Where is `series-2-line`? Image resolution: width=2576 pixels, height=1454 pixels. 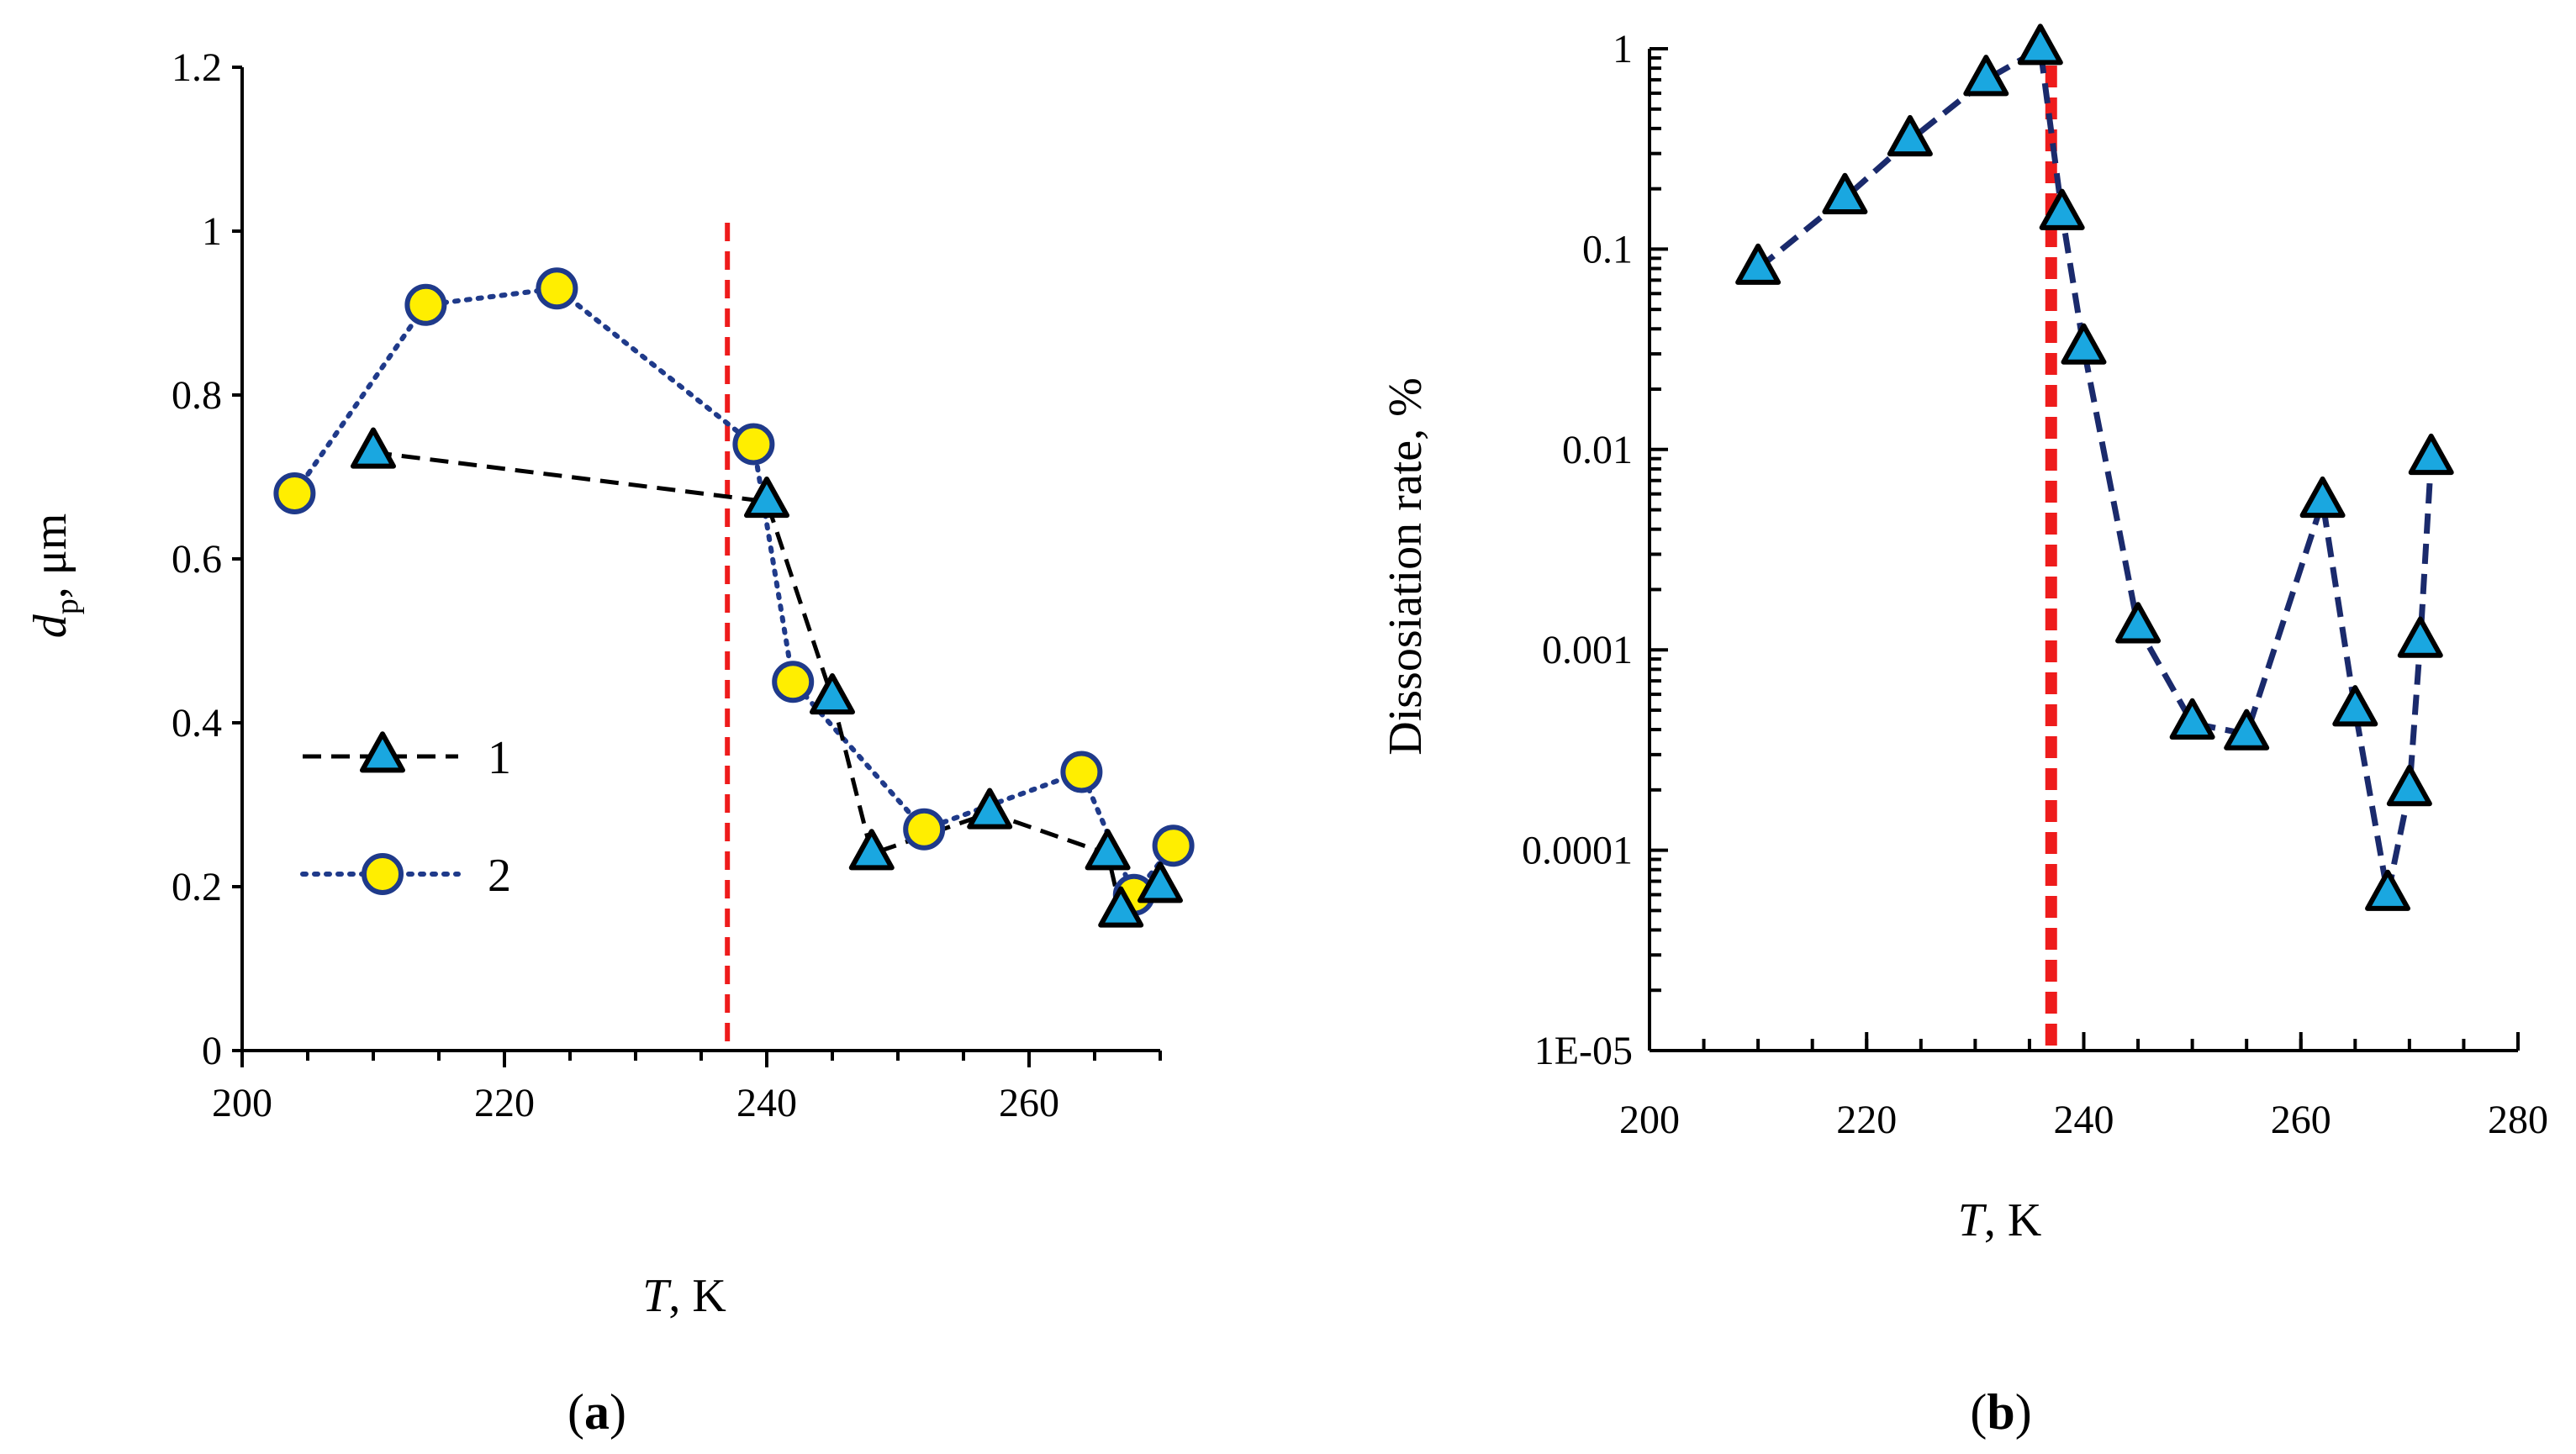 series-2-line is located at coordinates (734, 593).